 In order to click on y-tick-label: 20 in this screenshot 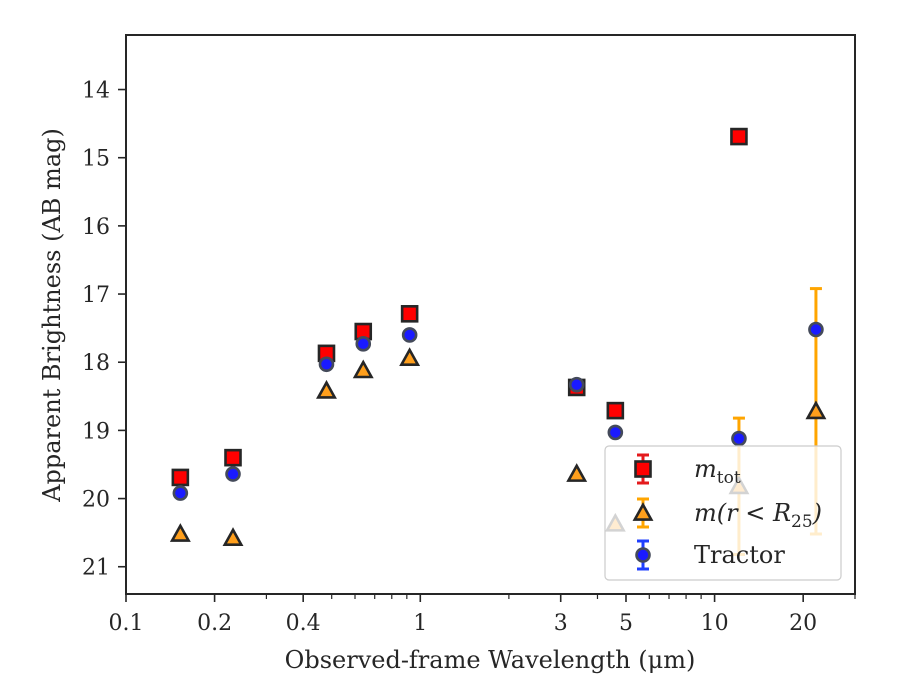, I will do `click(96, 500)`.